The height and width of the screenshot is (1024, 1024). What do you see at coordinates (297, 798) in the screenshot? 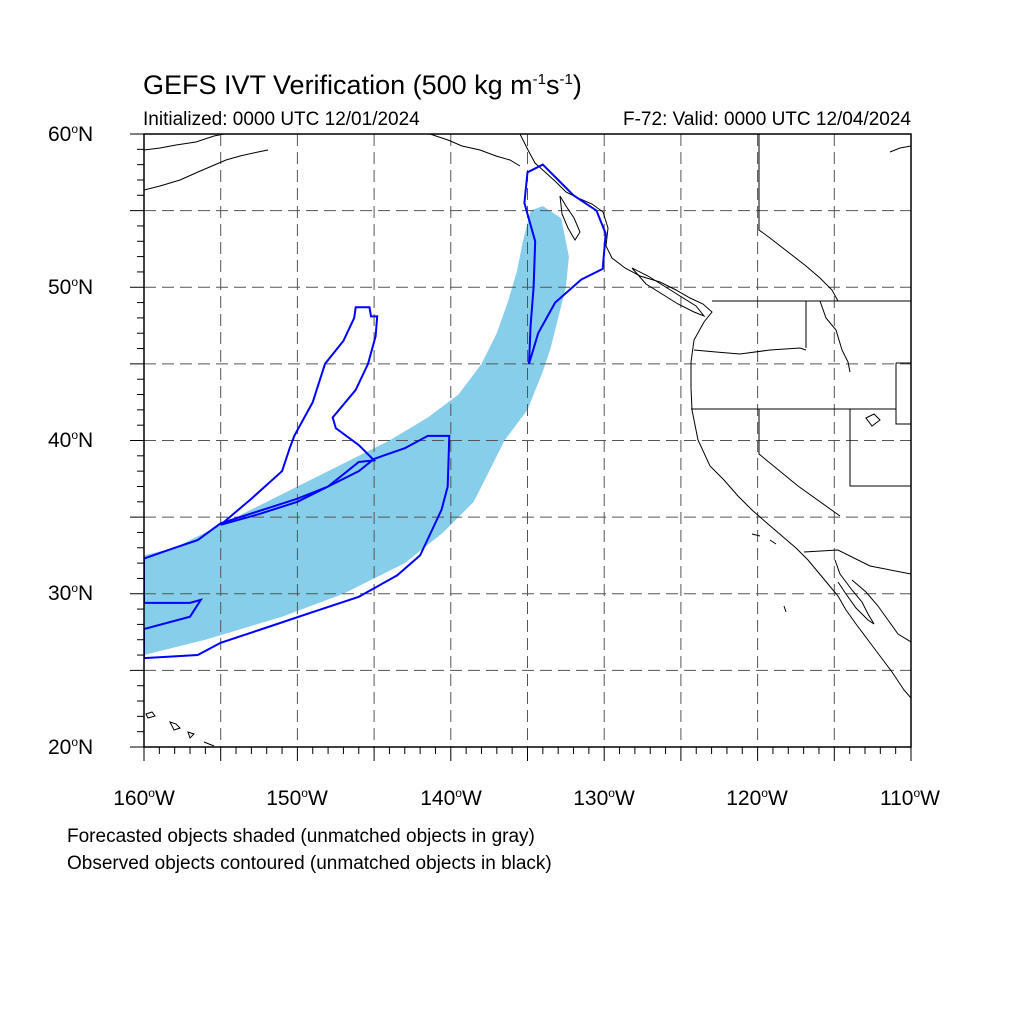
I see `lon-label-150: 150oW` at bounding box center [297, 798].